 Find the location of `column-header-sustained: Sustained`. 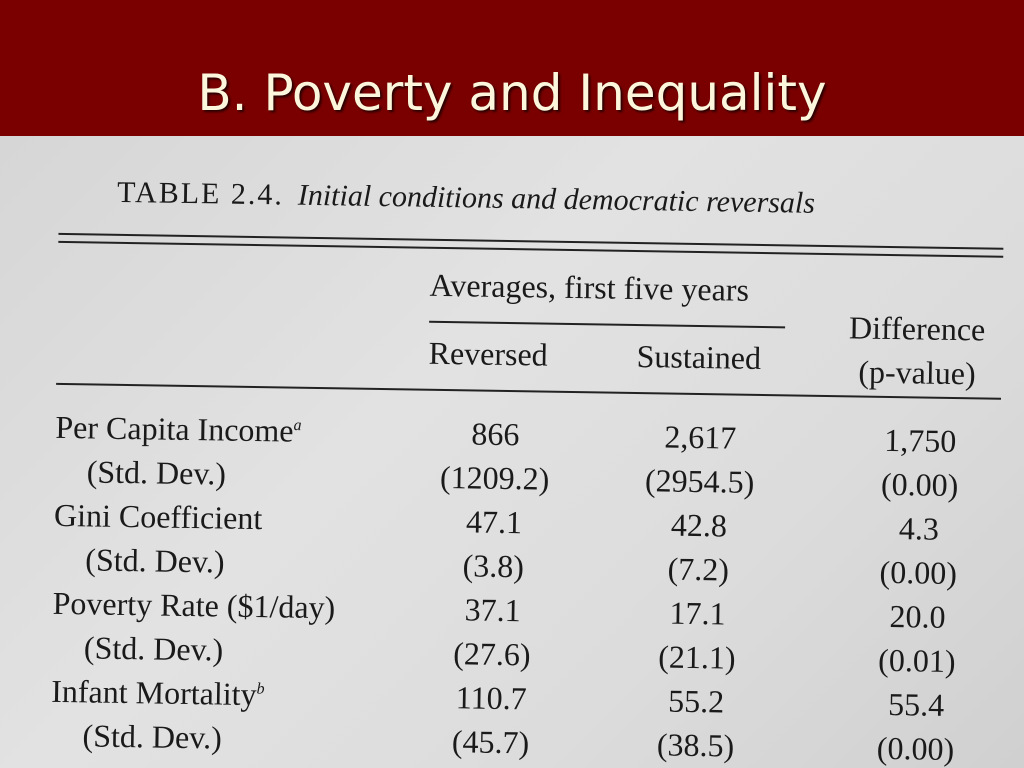

column-header-sustained: Sustained is located at coordinates (699, 357).